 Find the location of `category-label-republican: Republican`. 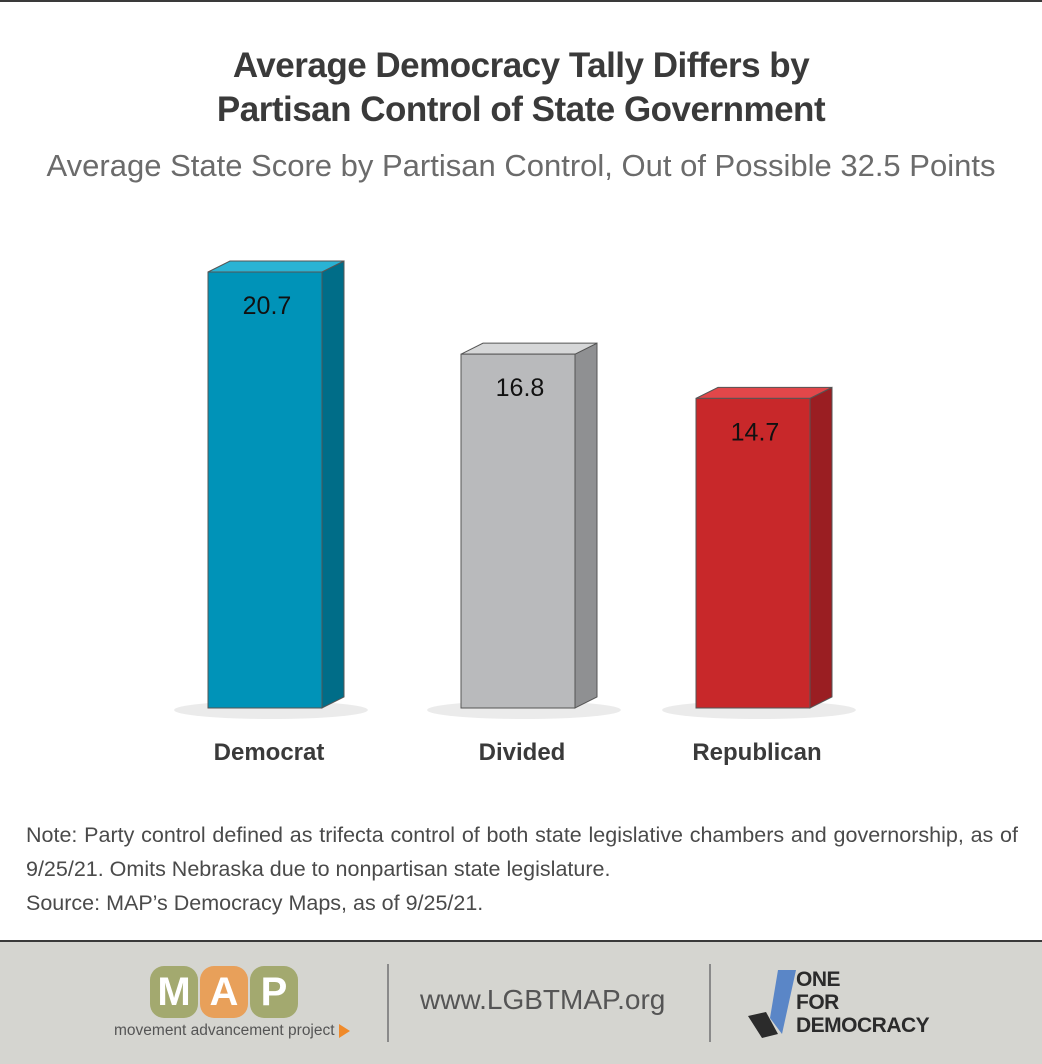

category-label-republican: Republican is located at coordinates (756, 752).